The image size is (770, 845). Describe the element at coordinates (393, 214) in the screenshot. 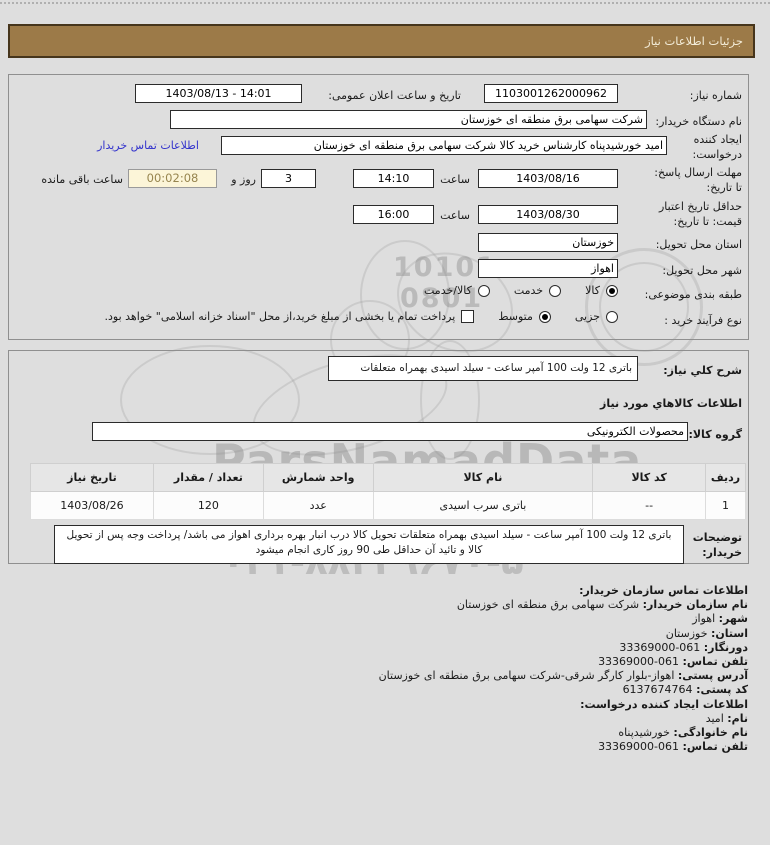

I see `price-validity-time-input` at that location.